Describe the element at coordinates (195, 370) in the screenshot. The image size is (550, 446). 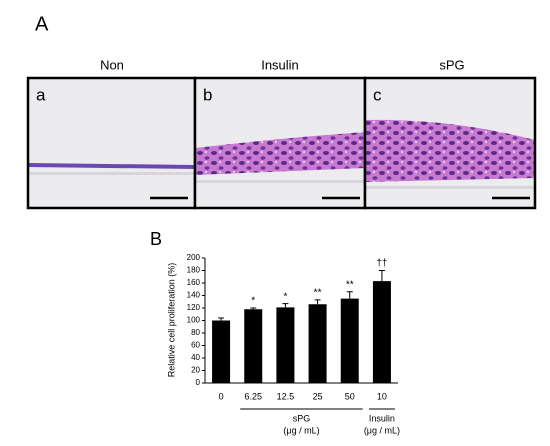
I see `y-tick-label: 20` at that location.